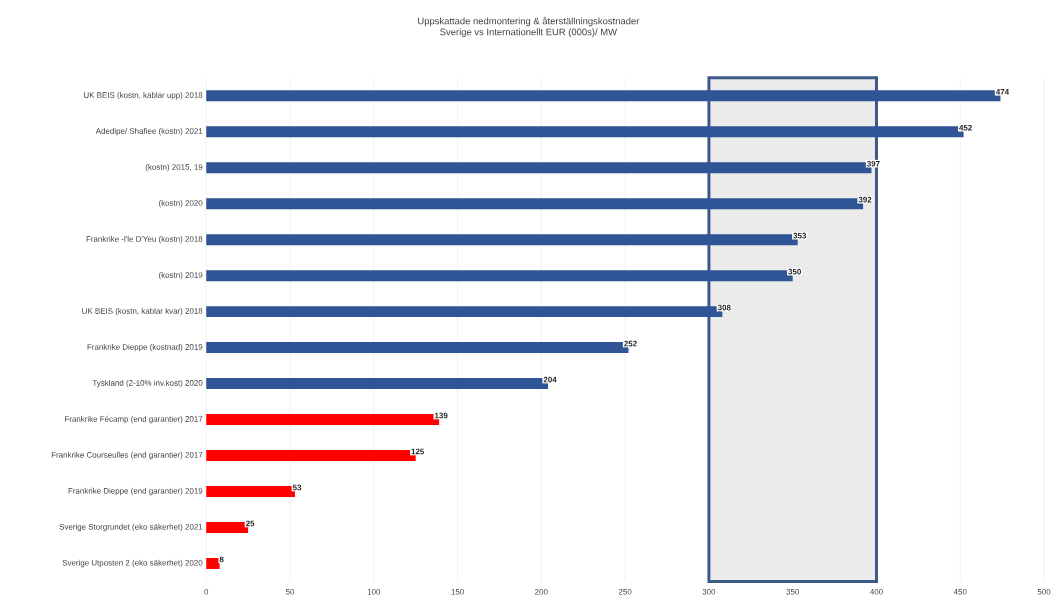  What do you see at coordinates (528, 32) in the screenshot?
I see `chart-subtitle: Sverige vs Internationellt EUR (000s)/ MW` at bounding box center [528, 32].